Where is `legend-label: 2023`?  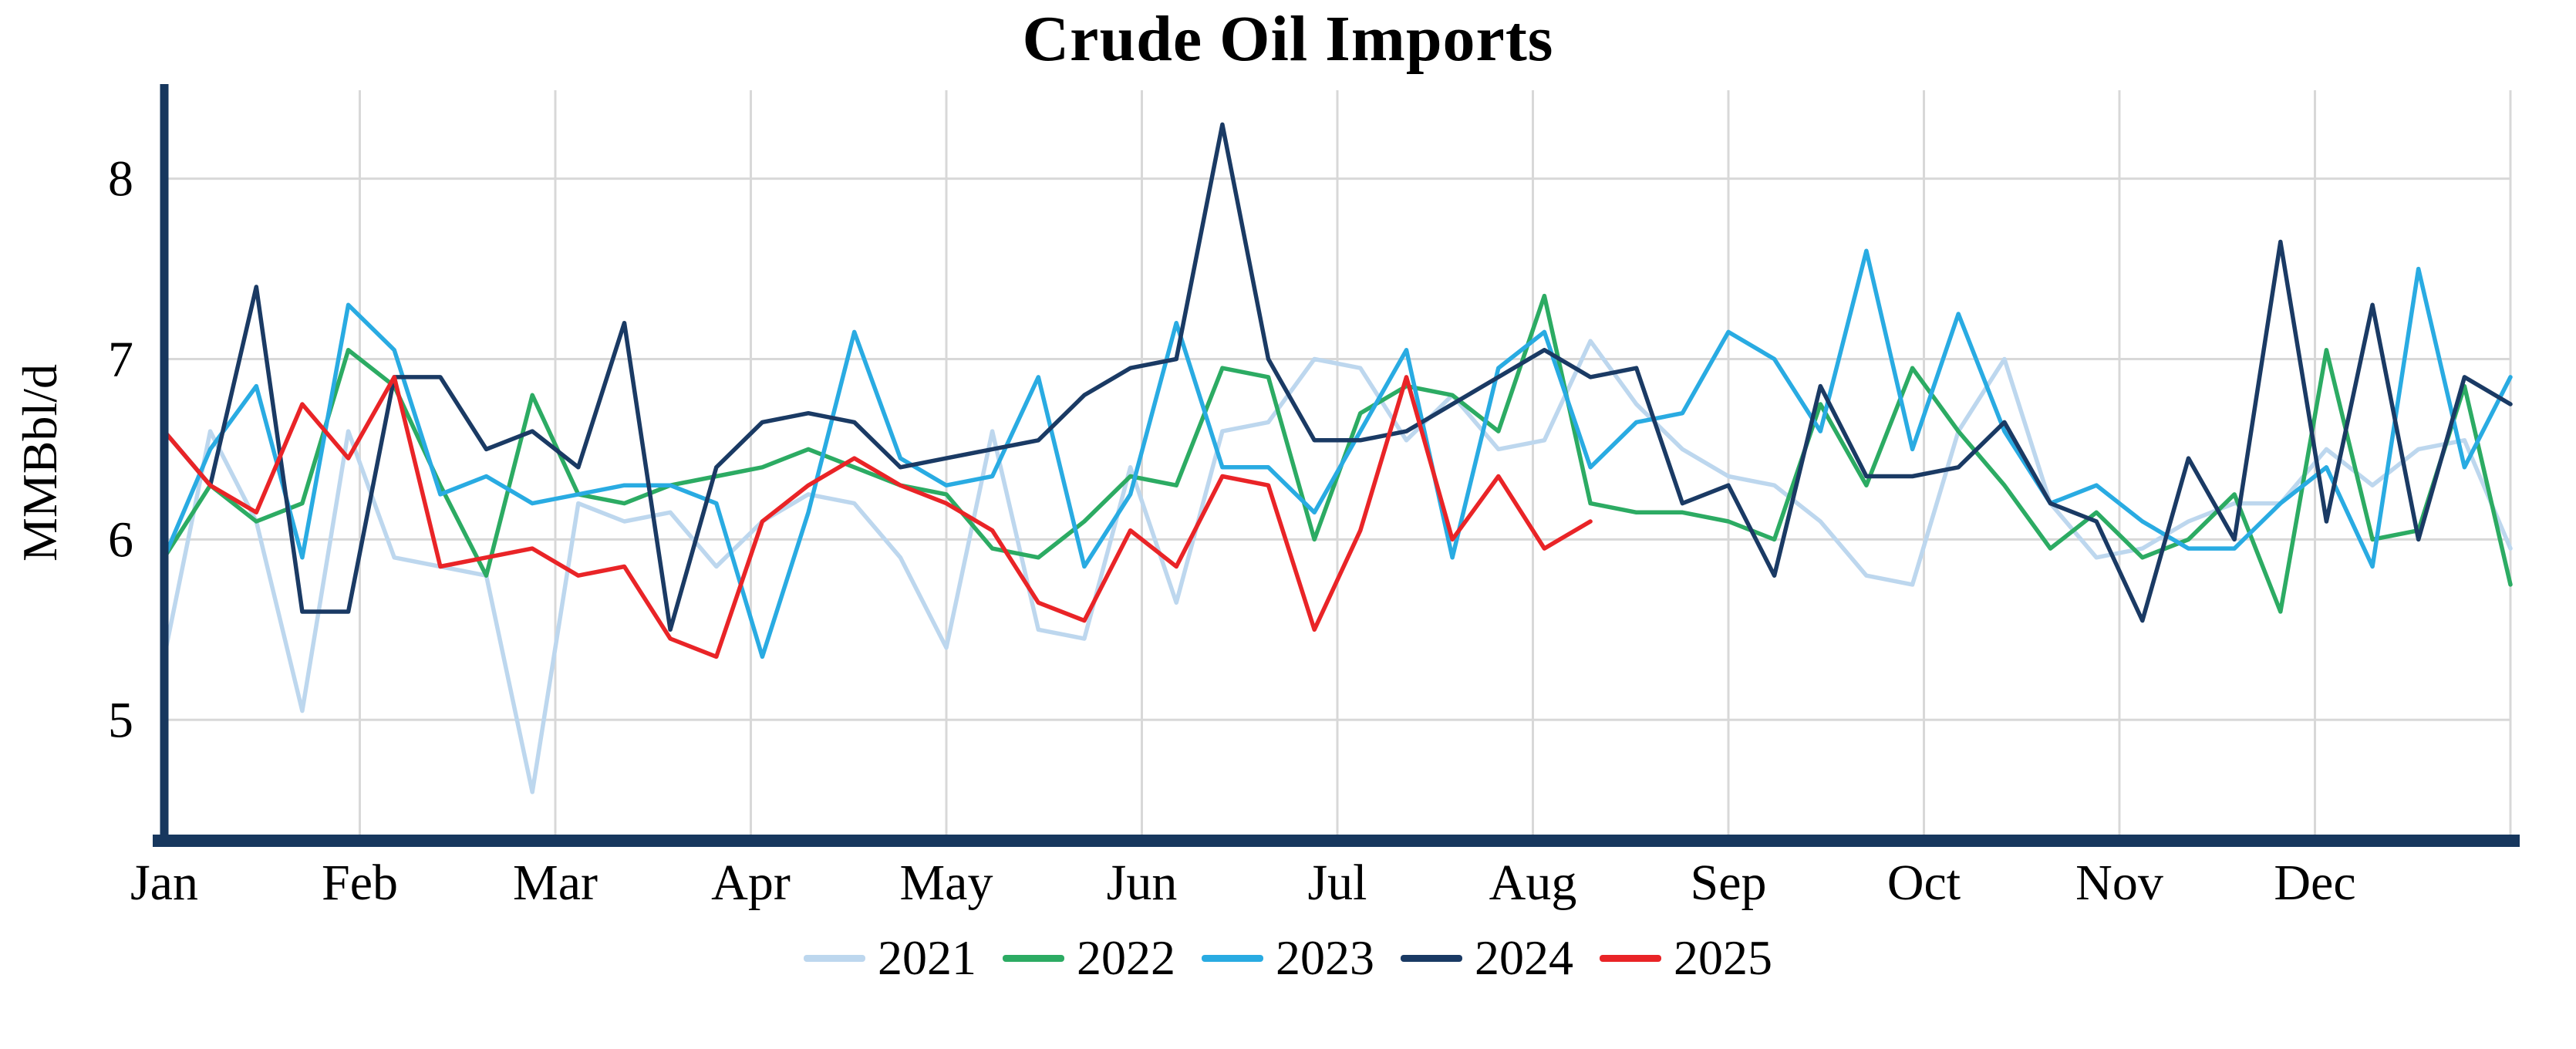 legend-label: 2023 is located at coordinates (1325, 958).